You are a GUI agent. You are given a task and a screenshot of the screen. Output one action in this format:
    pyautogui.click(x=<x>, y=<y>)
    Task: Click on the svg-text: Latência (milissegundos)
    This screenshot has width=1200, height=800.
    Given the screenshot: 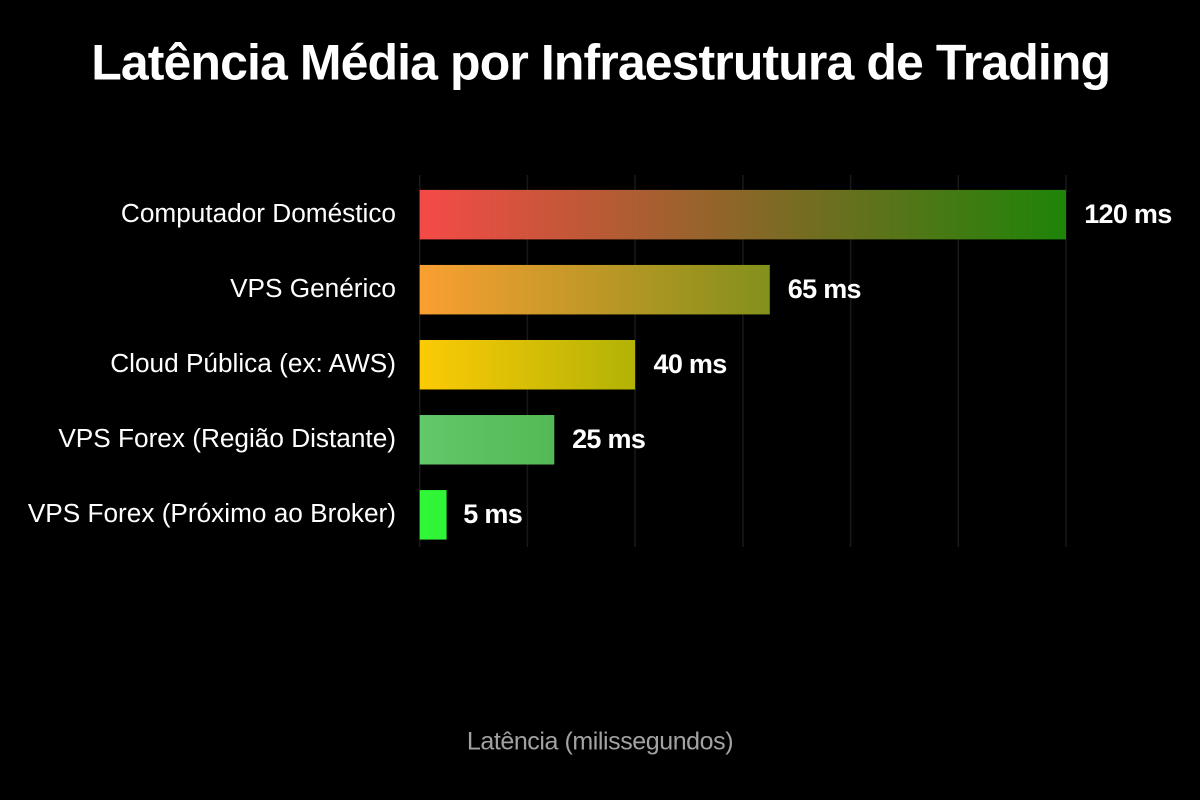 What is the action you would take?
    pyautogui.click(x=600, y=742)
    